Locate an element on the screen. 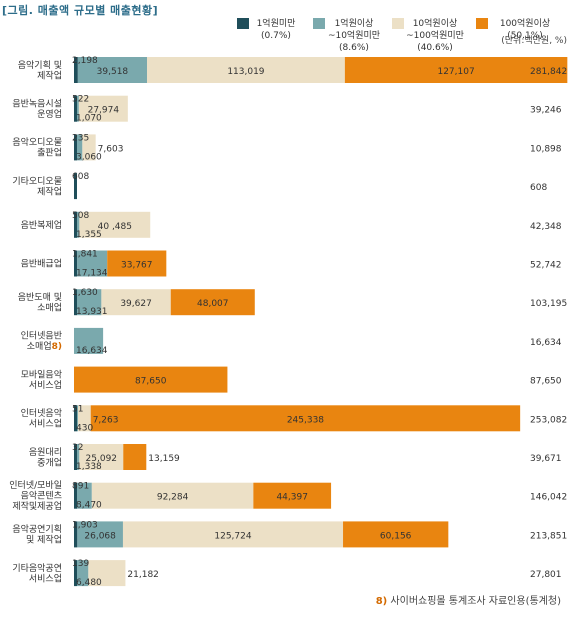 The image size is (573, 617). data-label: 113,019 is located at coordinates (245, 72).